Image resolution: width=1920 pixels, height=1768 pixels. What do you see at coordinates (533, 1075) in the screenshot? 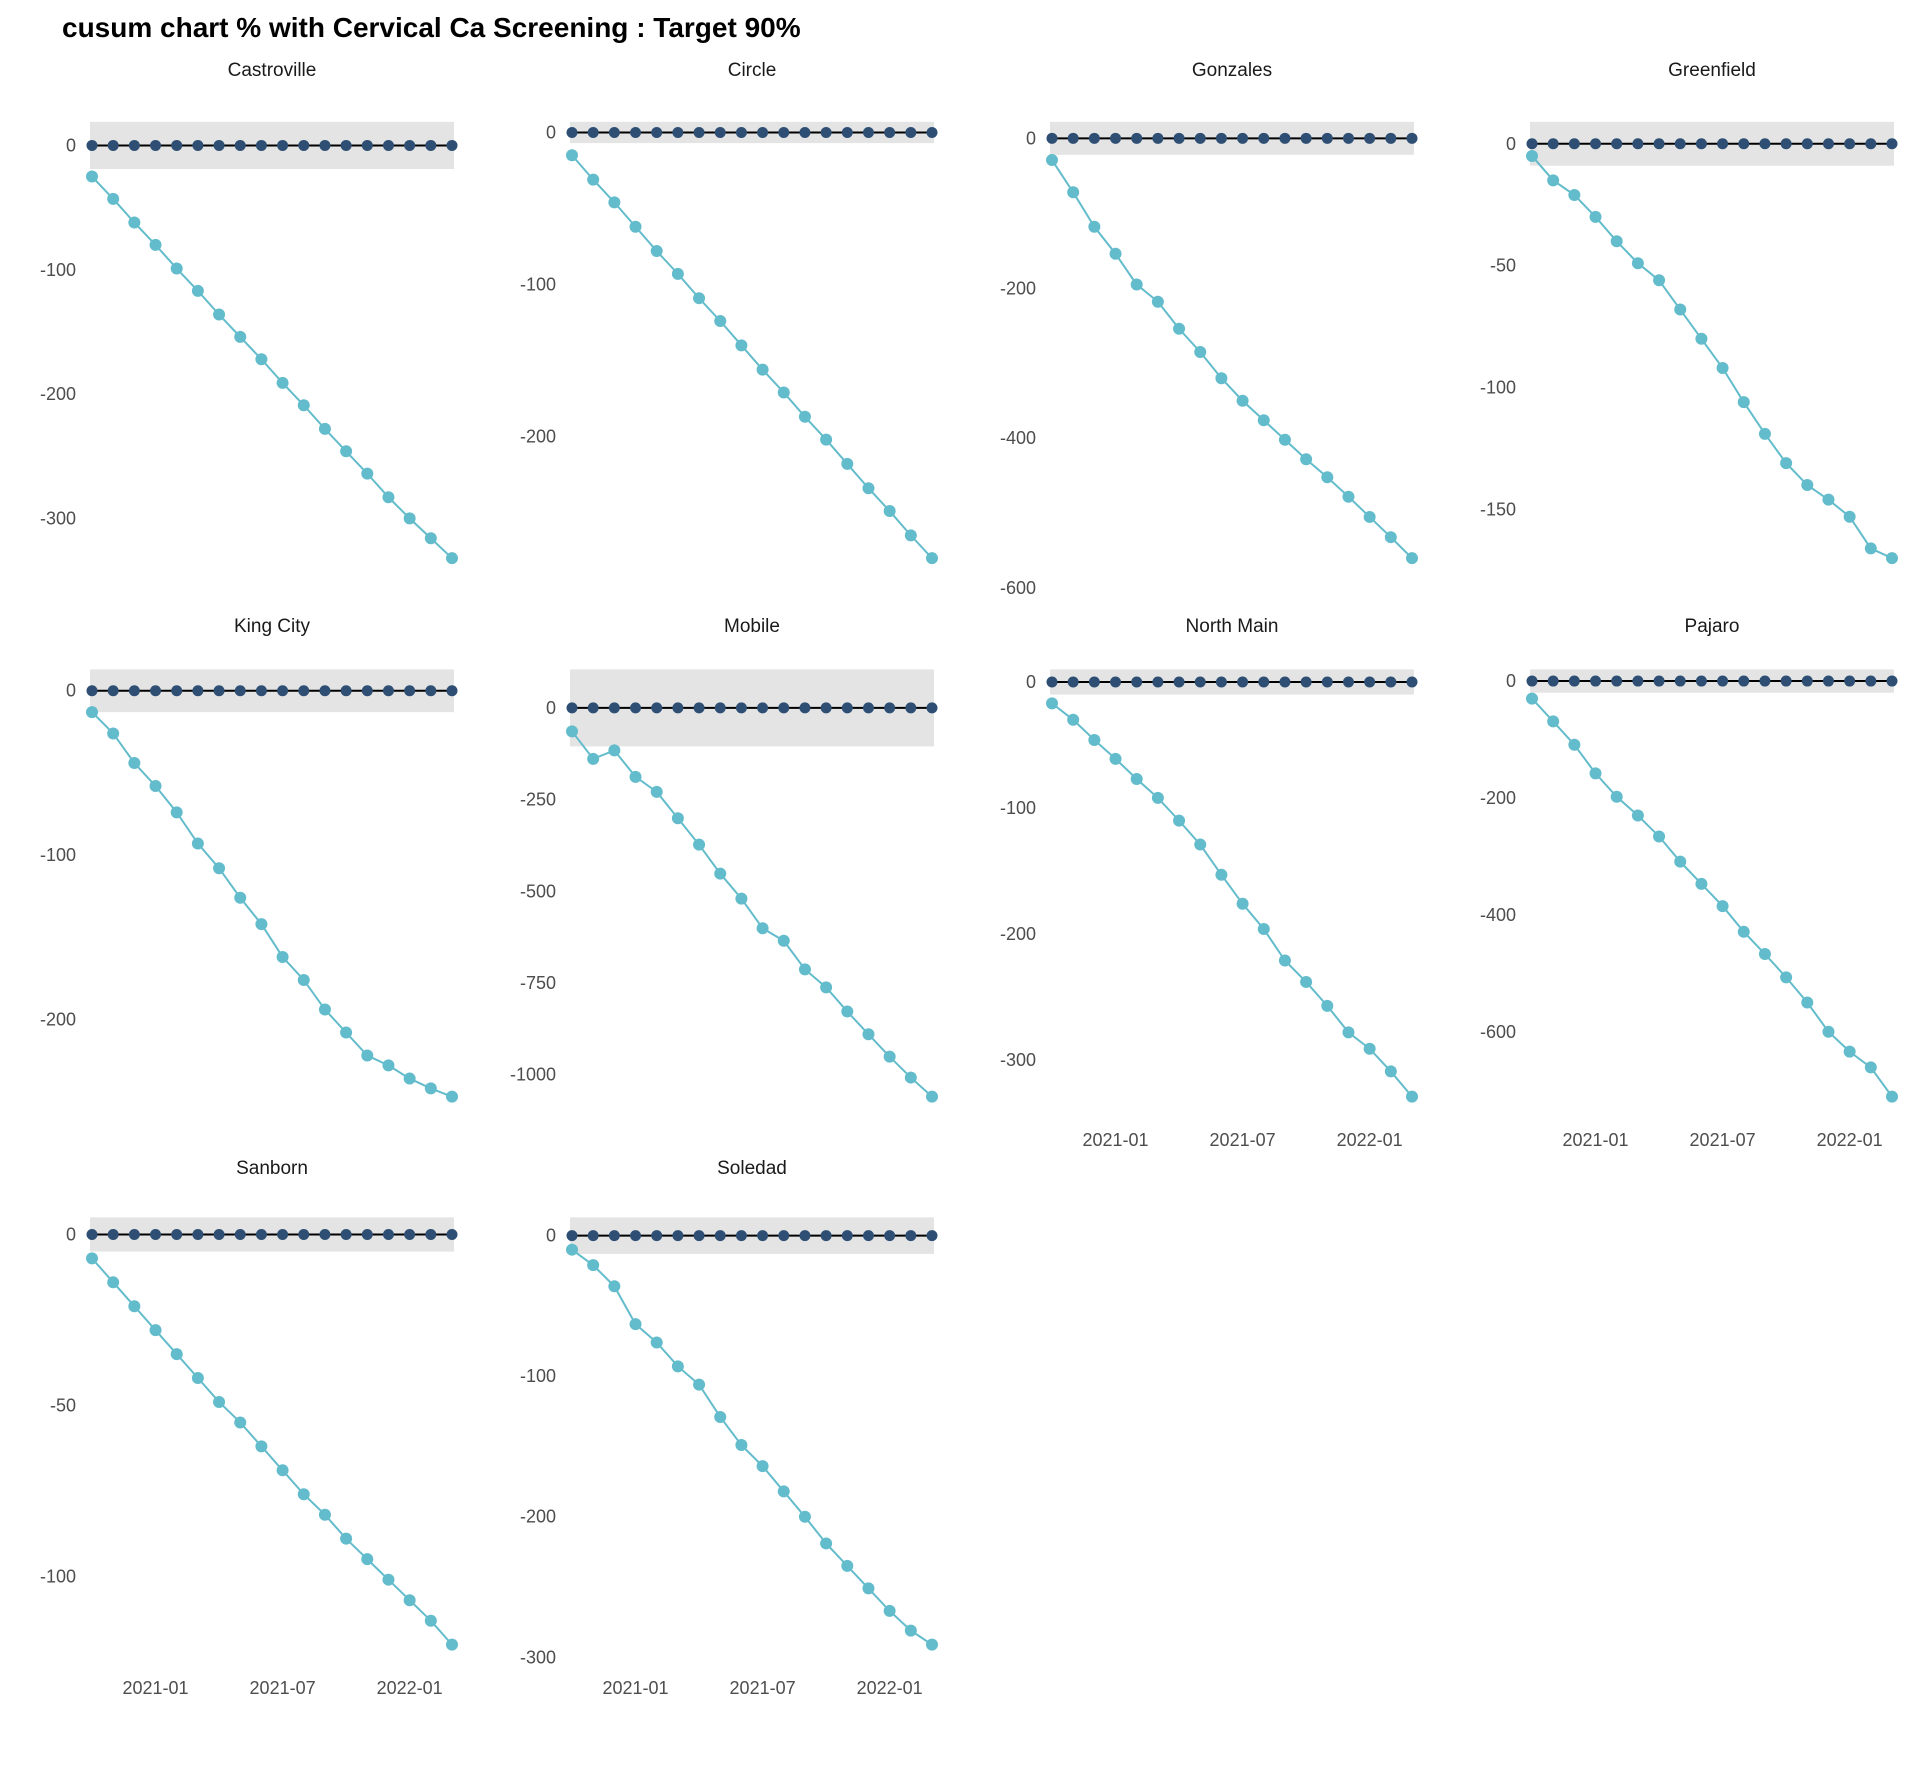
I see `y-tick-label: -1000` at bounding box center [533, 1075].